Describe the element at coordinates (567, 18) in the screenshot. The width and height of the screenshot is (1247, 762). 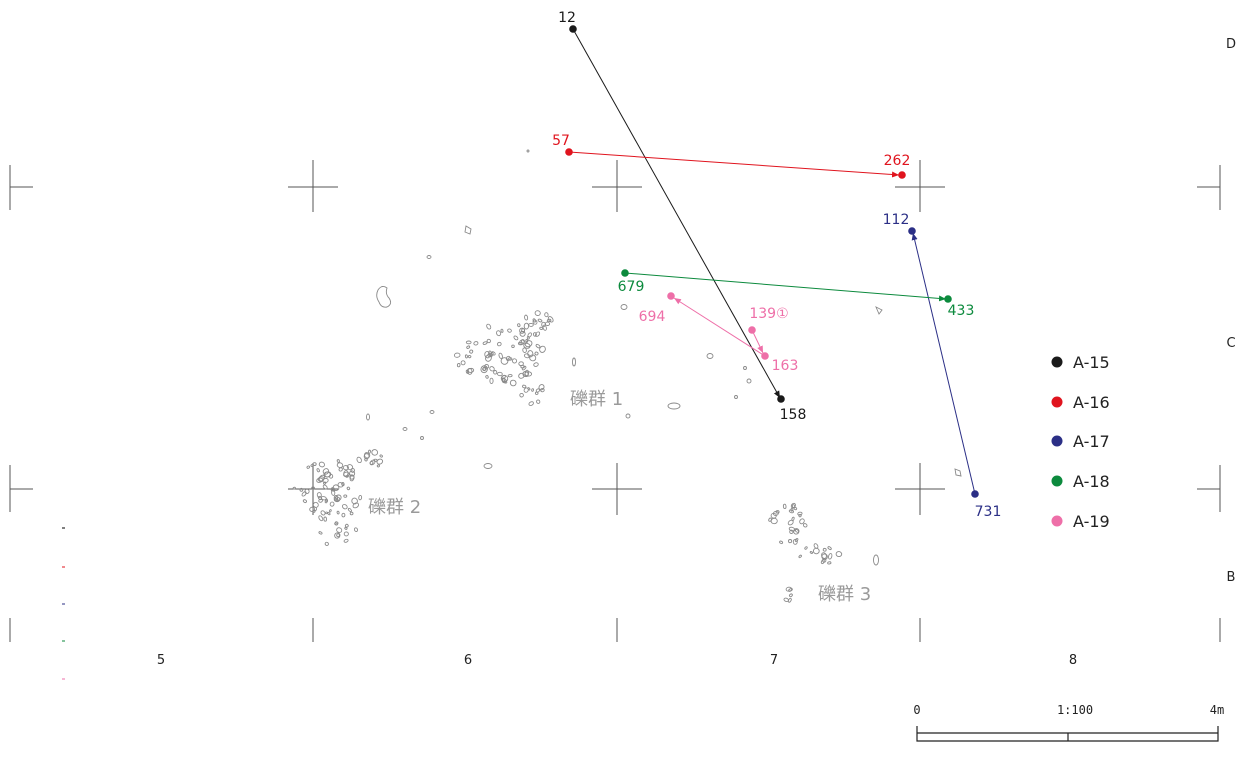
I see `refit-label-12: 12` at that location.